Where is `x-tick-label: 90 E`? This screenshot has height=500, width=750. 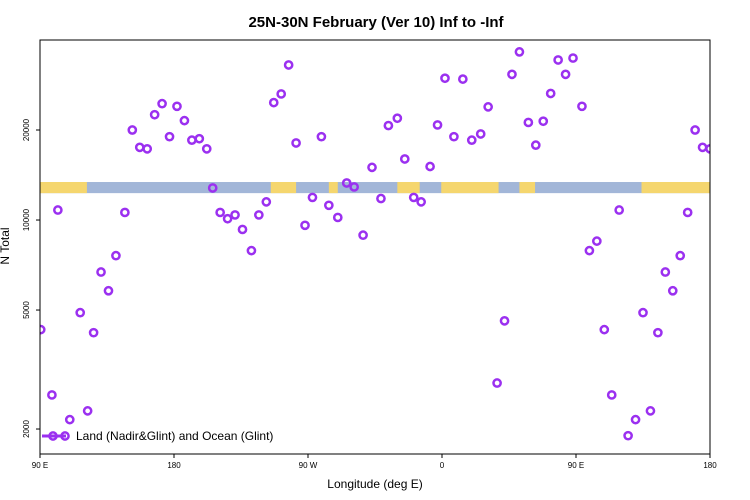
x-tick-label: 90 E is located at coordinates (40, 465).